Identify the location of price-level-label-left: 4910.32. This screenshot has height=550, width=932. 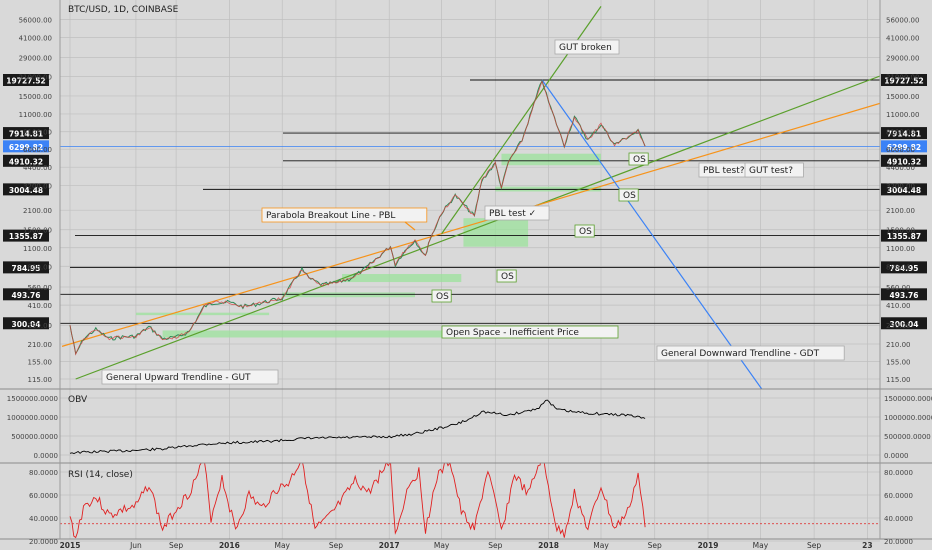
(26, 161).